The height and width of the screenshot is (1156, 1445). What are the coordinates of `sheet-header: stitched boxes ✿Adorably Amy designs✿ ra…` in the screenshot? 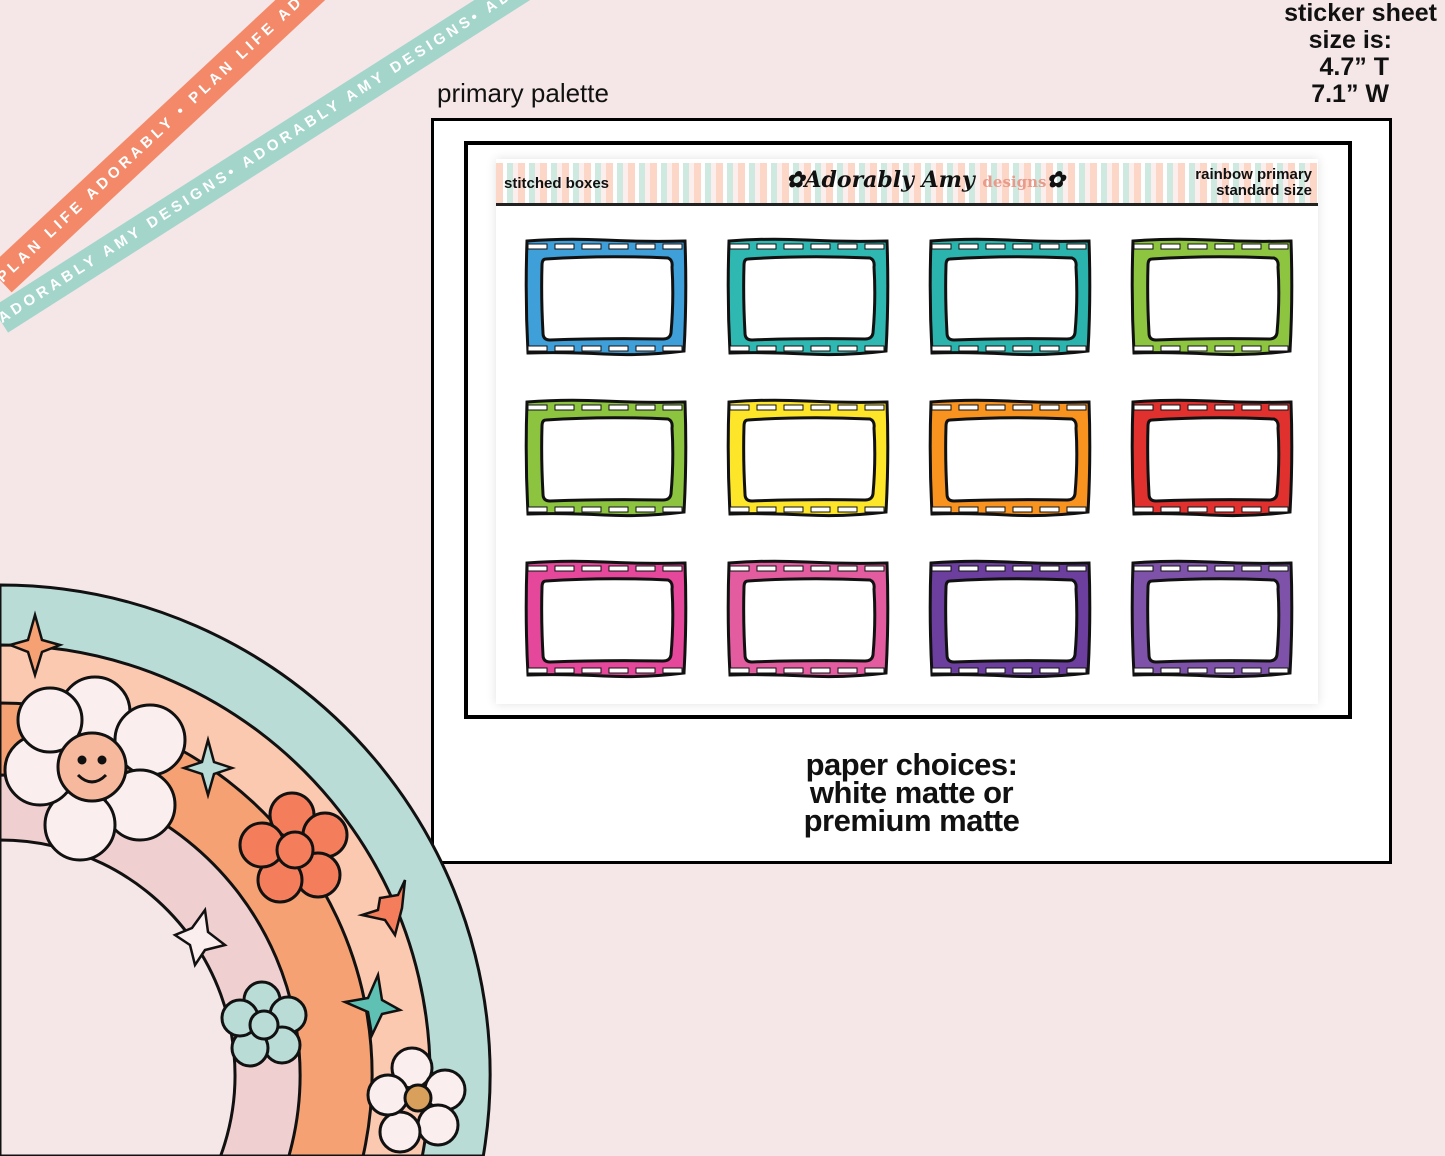 It's located at (907, 184).